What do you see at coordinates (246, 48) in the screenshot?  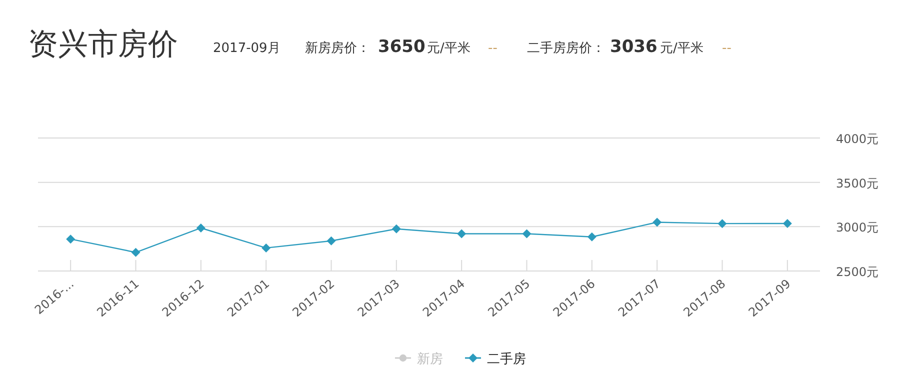 I see `text: 2017-09月` at bounding box center [246, 48].